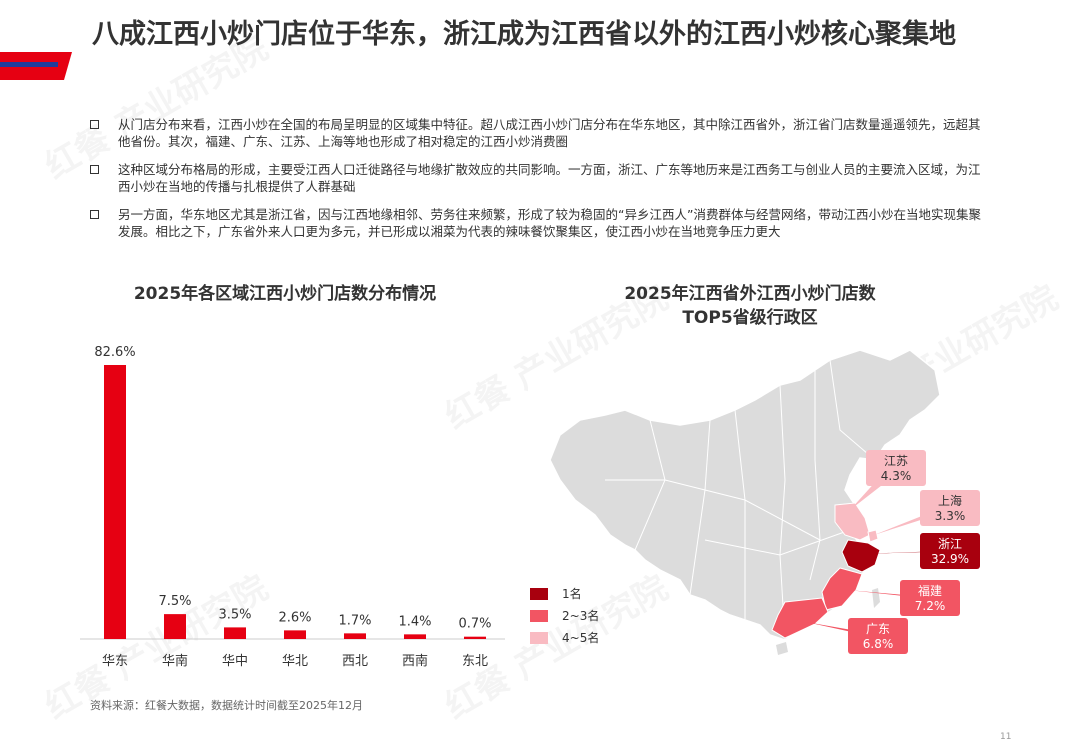 This screenshot has width=1080, height=742. I want to click on bar-chart-title: 2025年各区域江西小炒门店数分布情况, so click(285, 294).